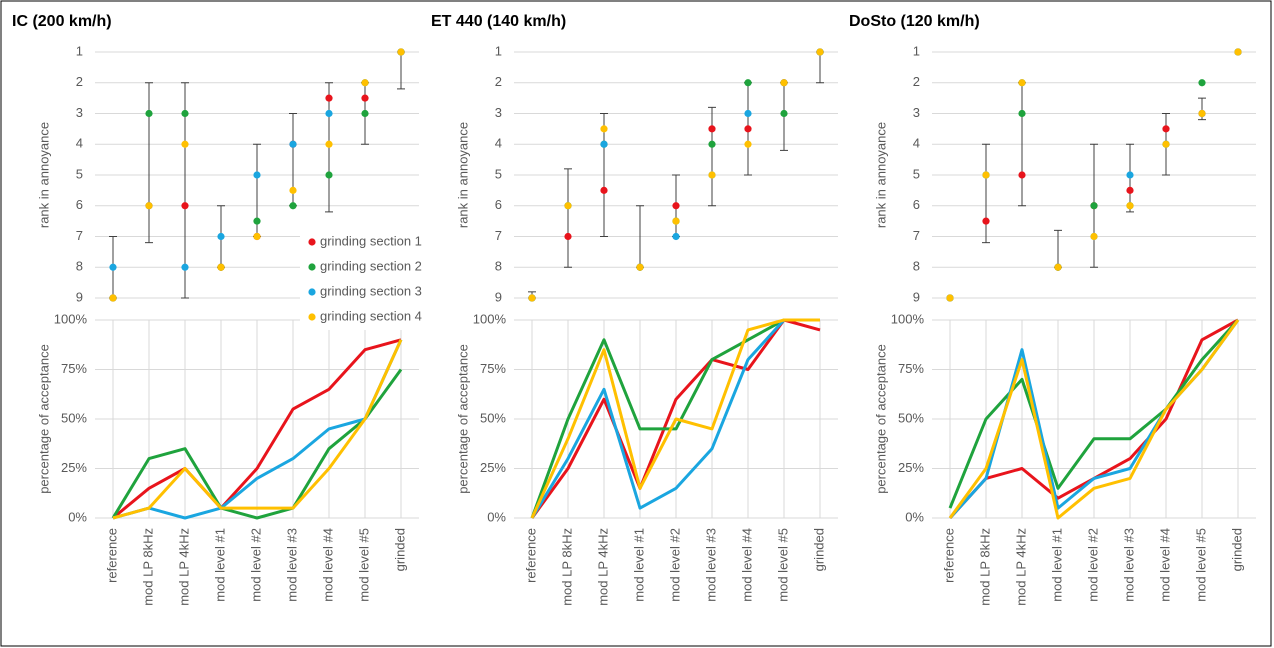 This screenshot has width=1274, height=648. What do you see at coordinates (880, 175) in the screenshot?
I see `y-axis-label: rank in annoyance` at bounding box center [880, 175].